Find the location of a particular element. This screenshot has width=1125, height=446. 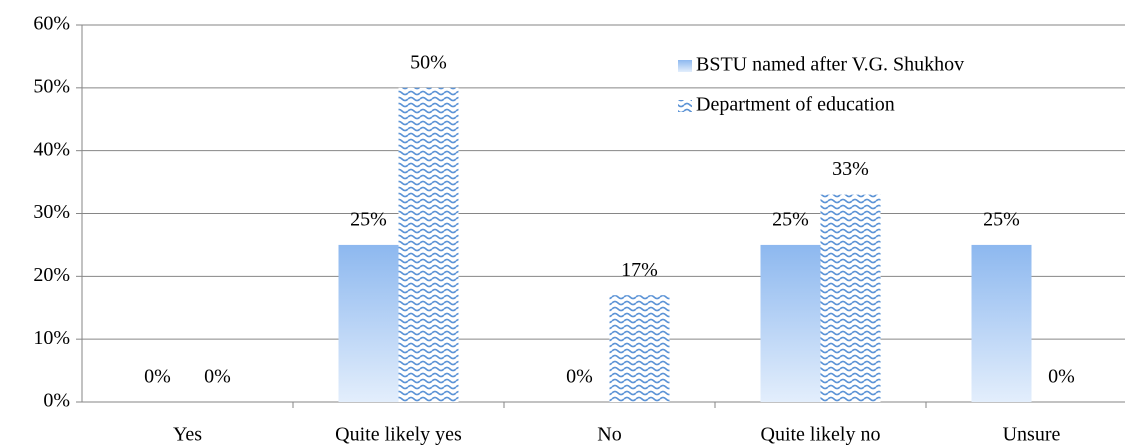

y-tick-label: 30% is located at coordinates (51, 212).